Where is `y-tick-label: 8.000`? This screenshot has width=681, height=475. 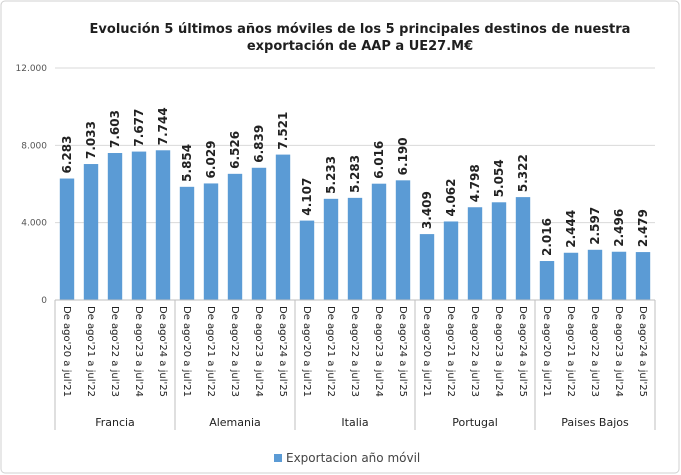 y-tick-label: 8.000 is located at coordinates (34, 146).